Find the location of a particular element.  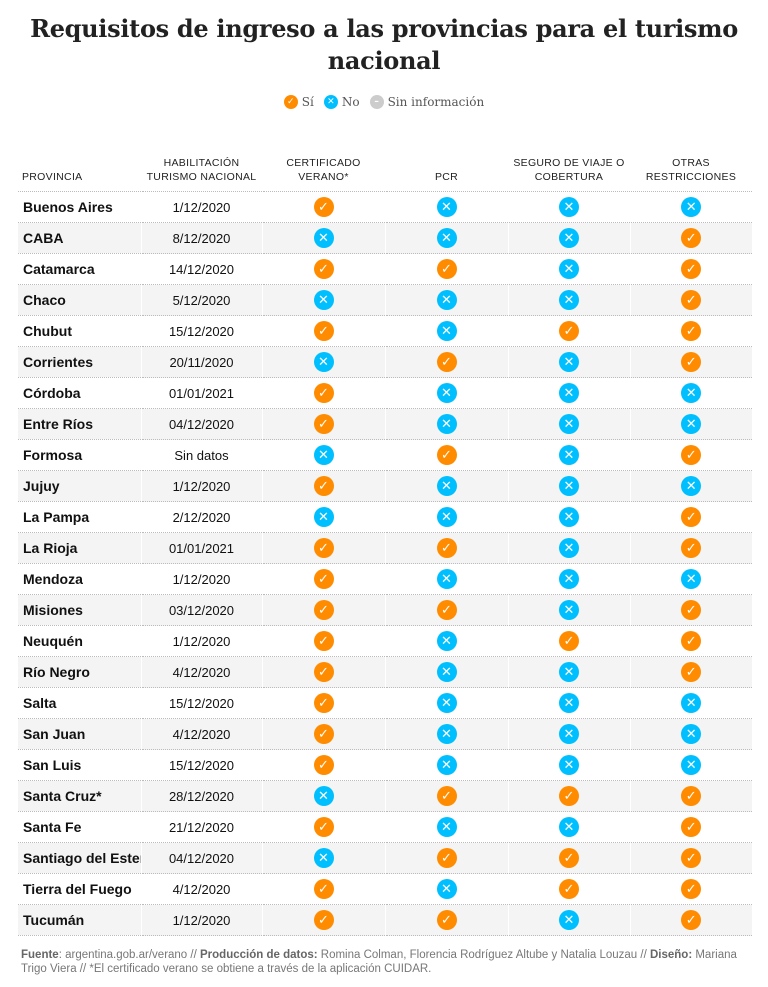

table-row: San Luis 15/12/2020 ✓ ✕ ✕ ✕ is located at coordinates (385, 765).